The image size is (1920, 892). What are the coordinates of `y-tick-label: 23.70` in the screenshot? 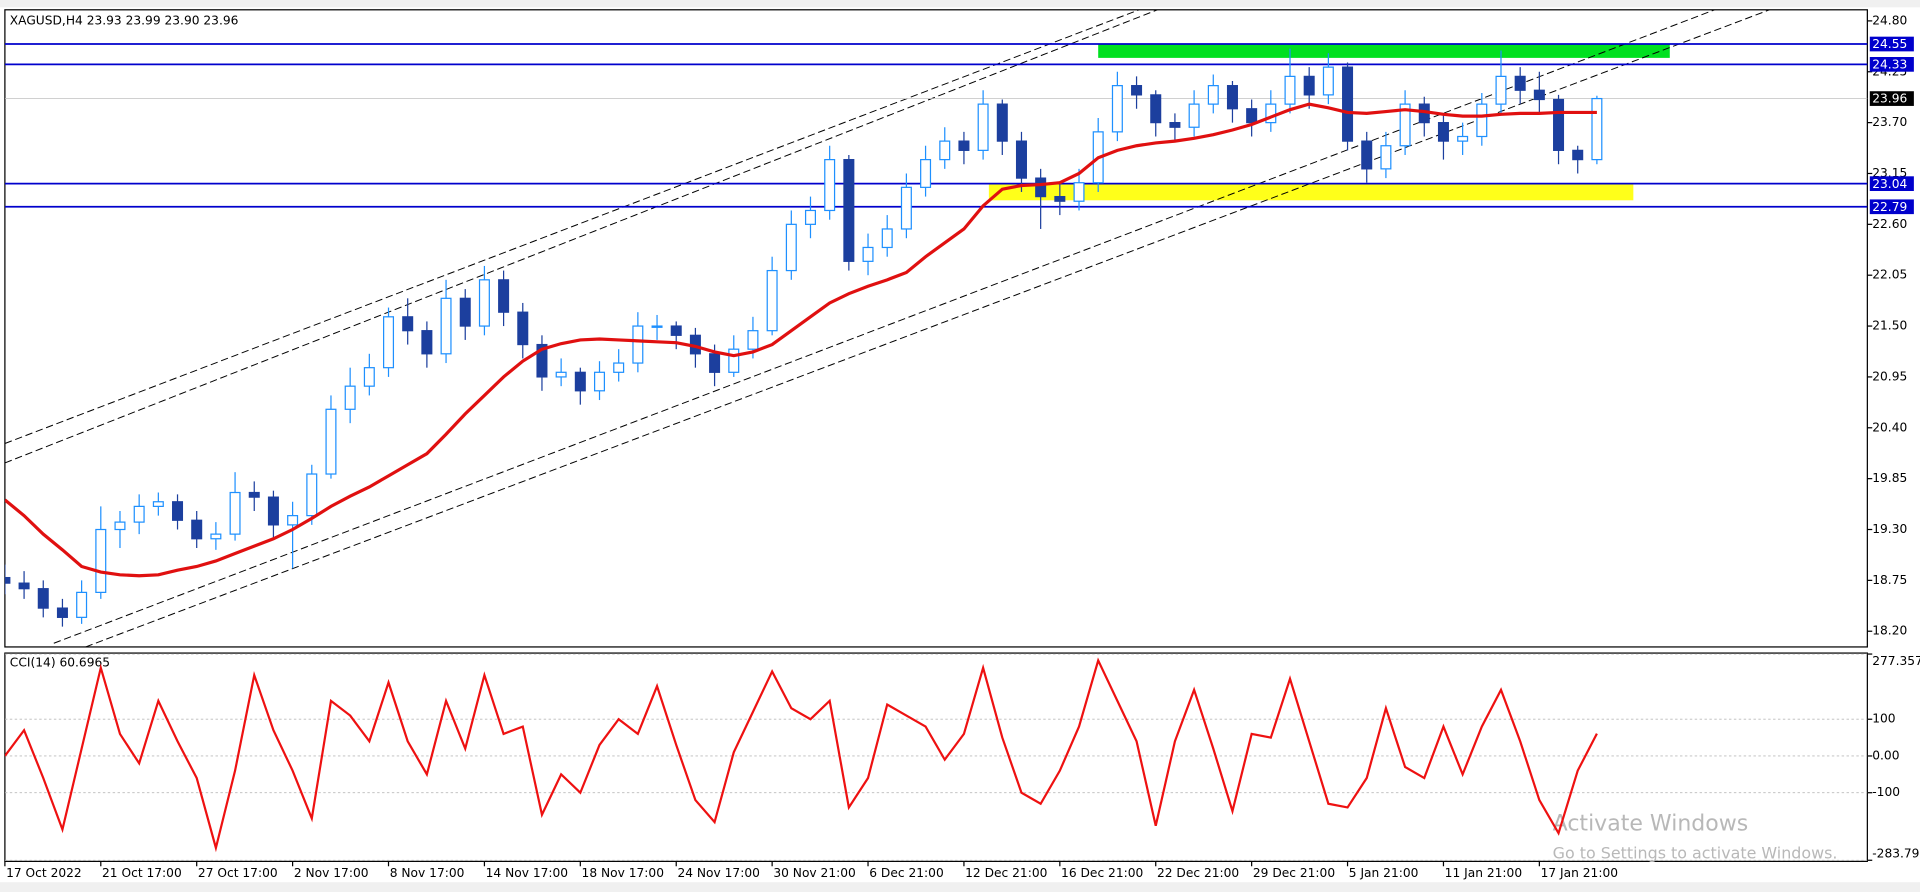 It's located at (1889, 122).